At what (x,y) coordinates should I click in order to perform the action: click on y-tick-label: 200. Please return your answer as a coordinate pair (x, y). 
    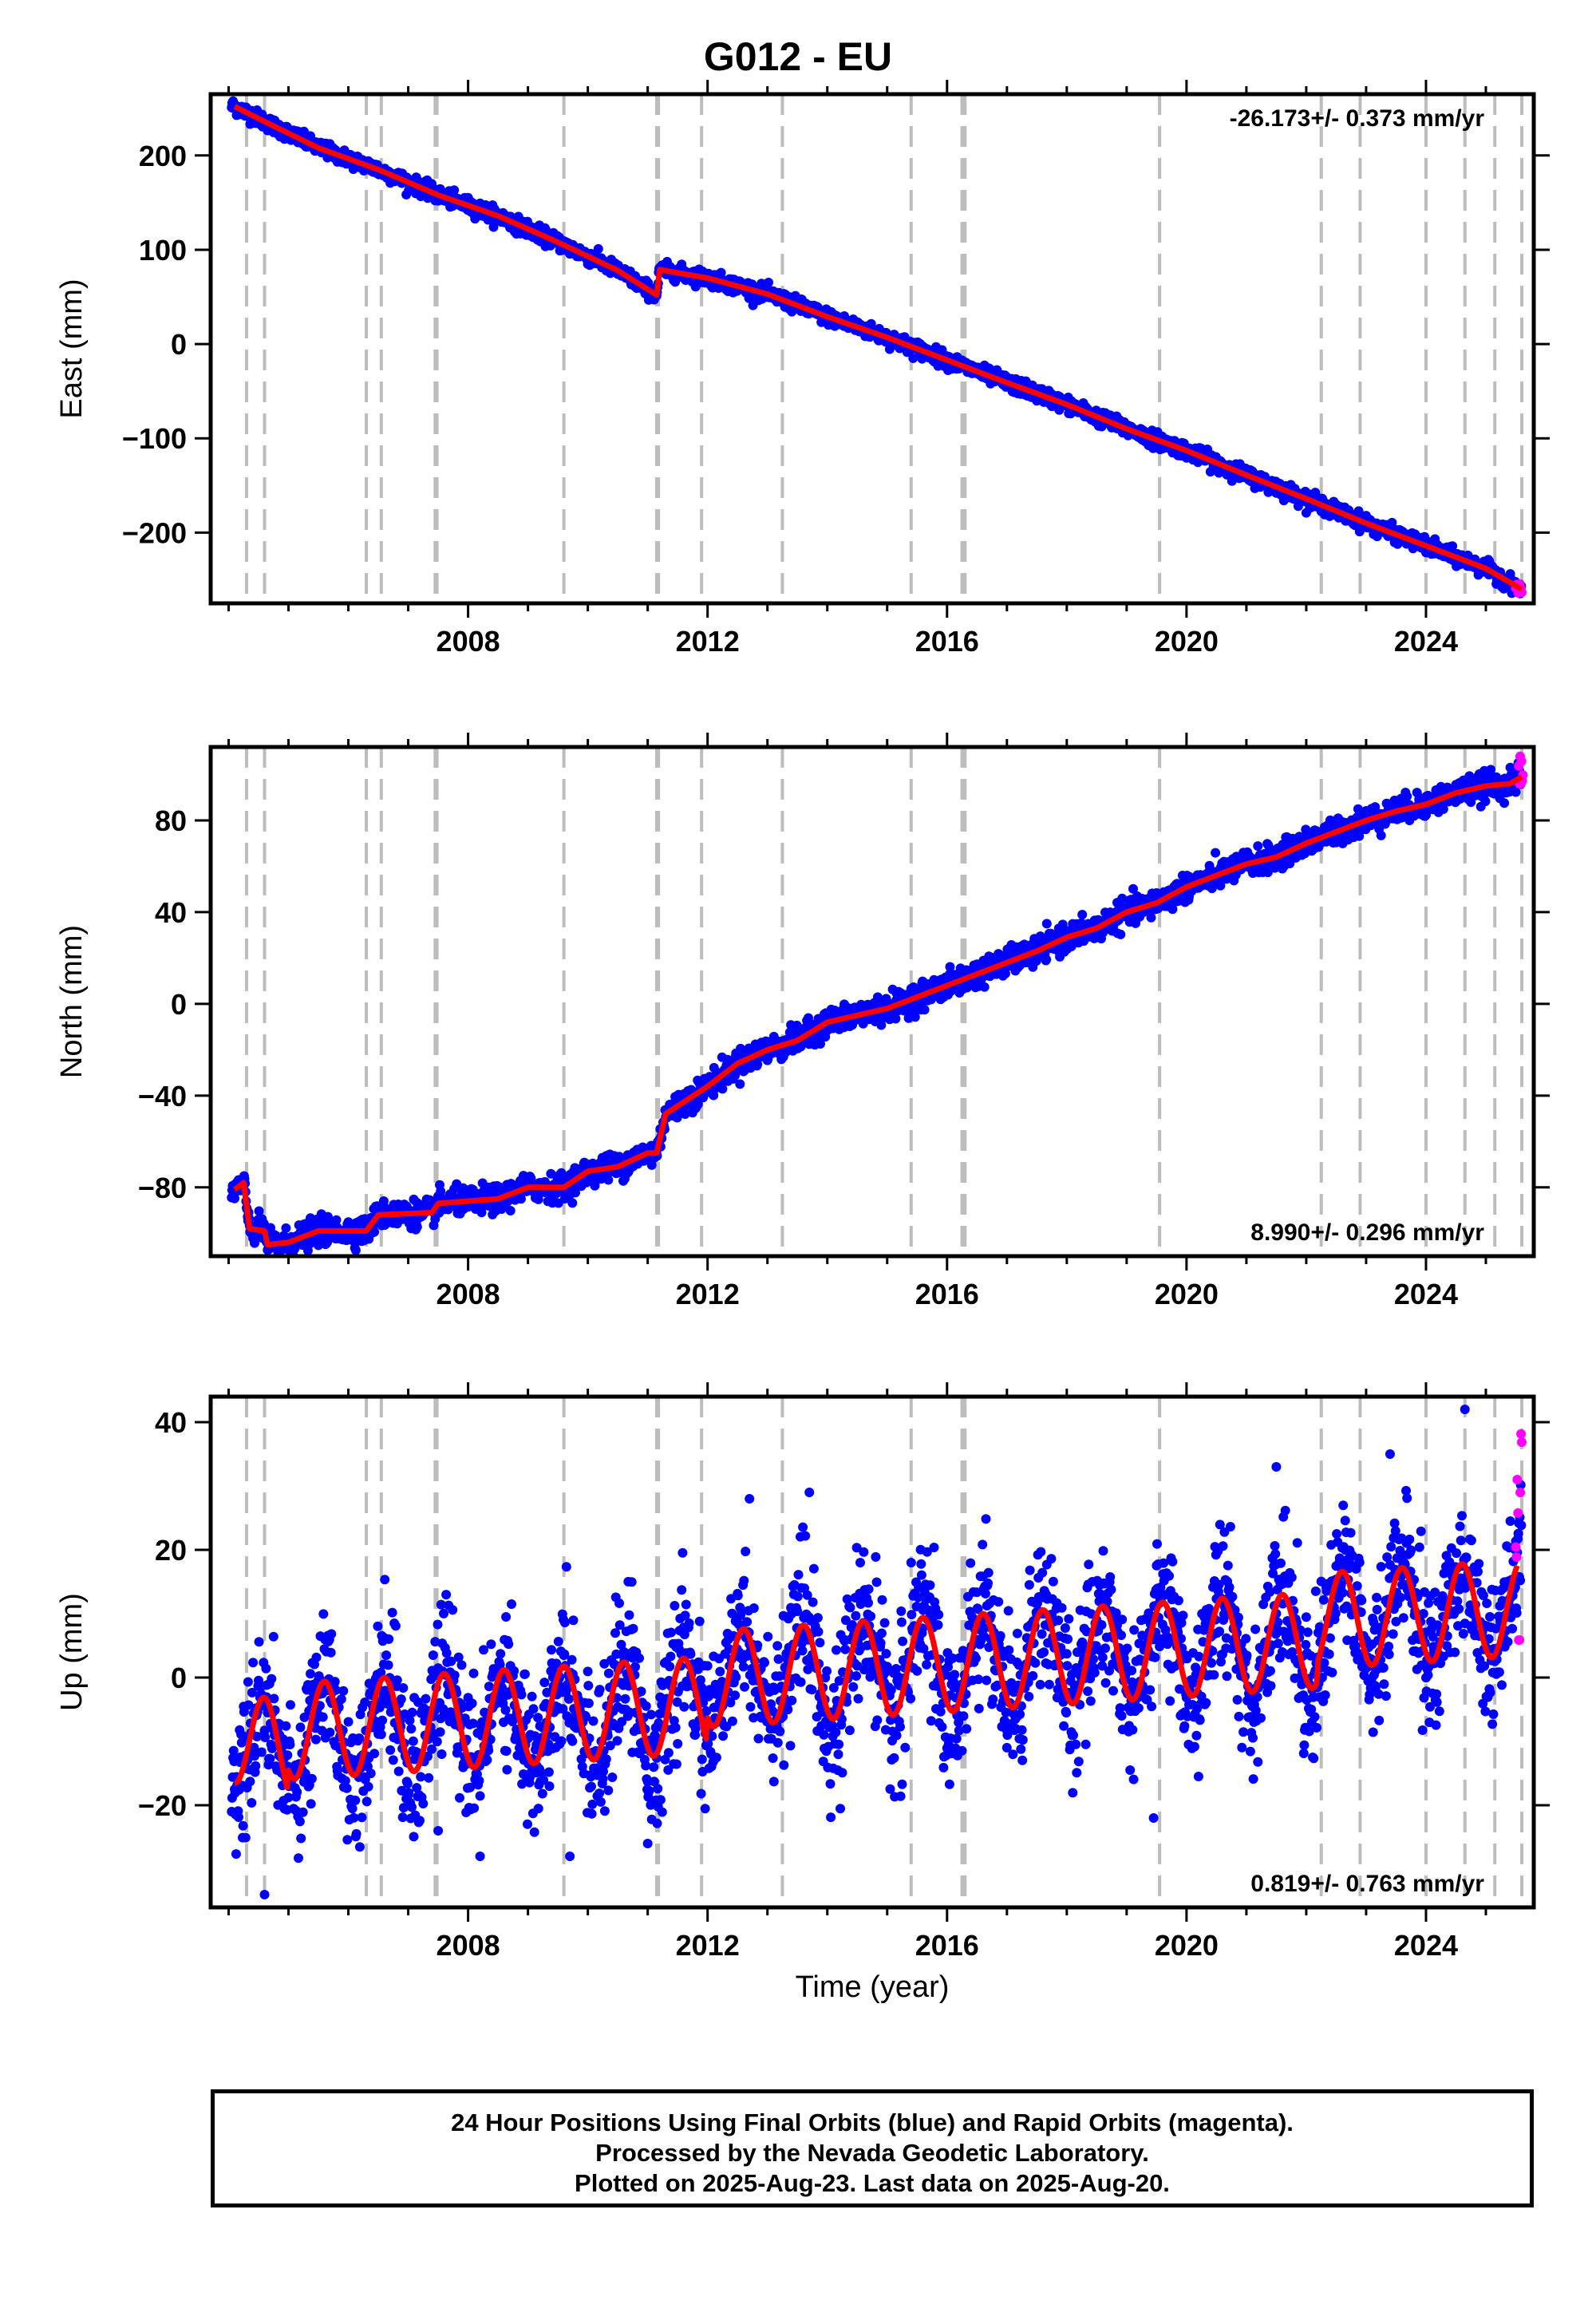
    Looking at the image, I should click on (163, 156).